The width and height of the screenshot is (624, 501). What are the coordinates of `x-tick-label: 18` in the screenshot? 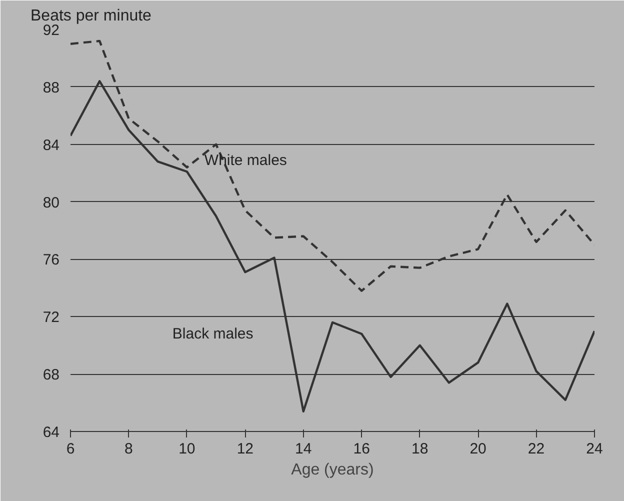 It's located at (419, 449).